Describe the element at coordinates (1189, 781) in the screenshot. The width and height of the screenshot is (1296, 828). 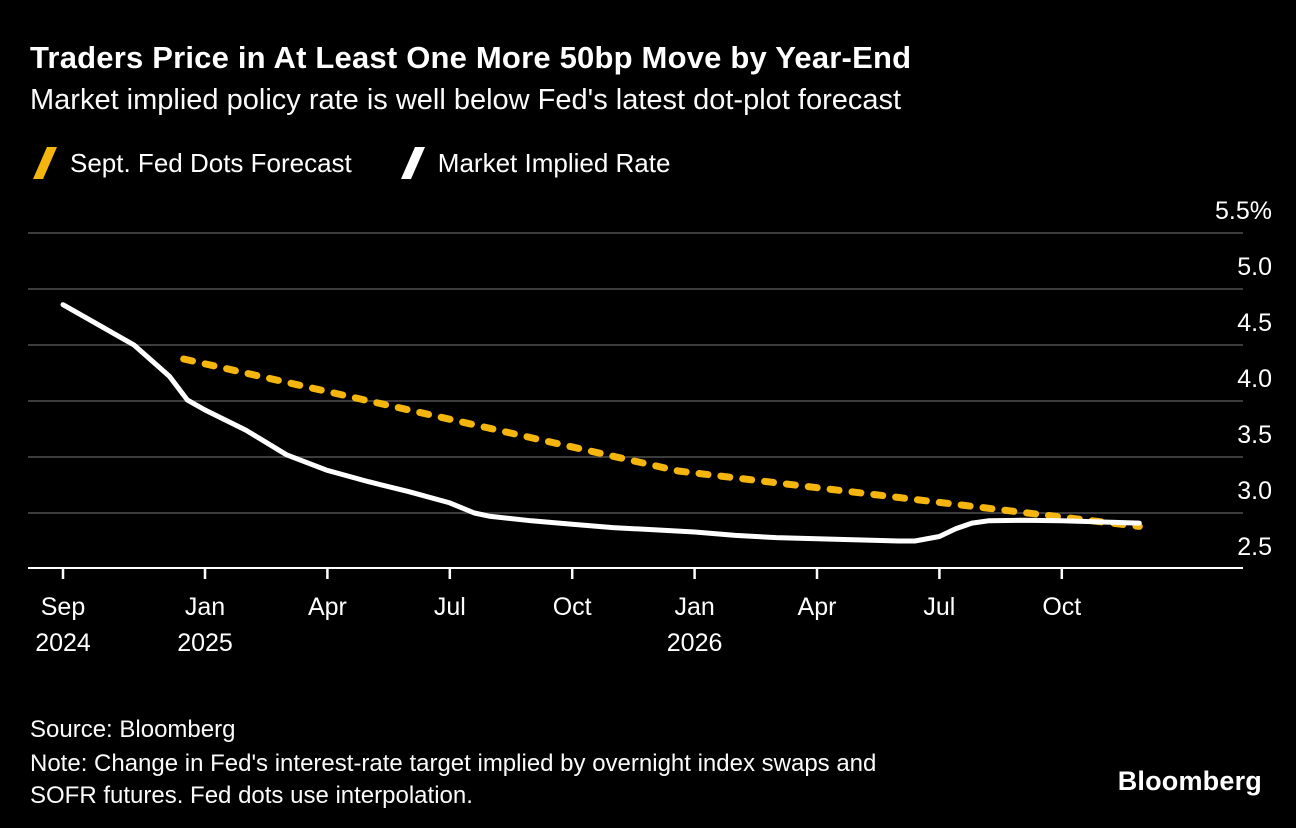
I see `bloomberg-logo: Bloomberg` at that location.